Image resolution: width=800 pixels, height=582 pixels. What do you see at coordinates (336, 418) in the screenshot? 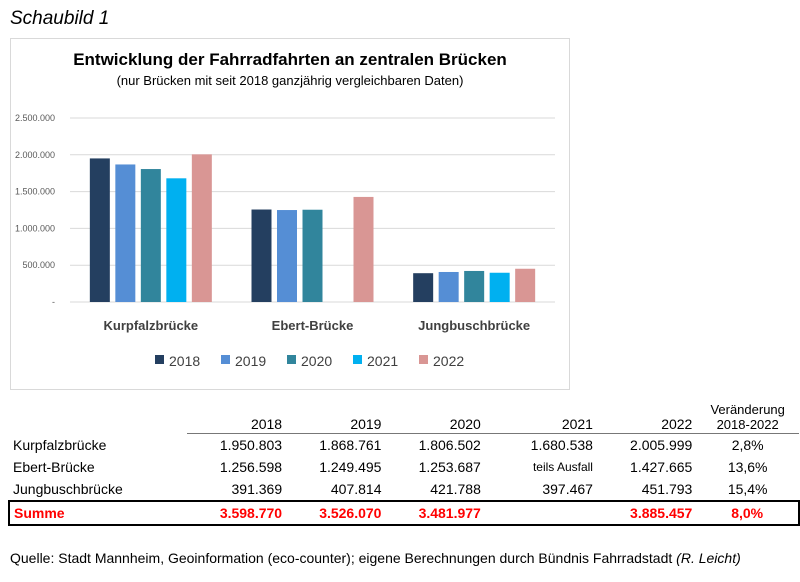
I see `header-year: 2019` at bounding box center [336, 418].